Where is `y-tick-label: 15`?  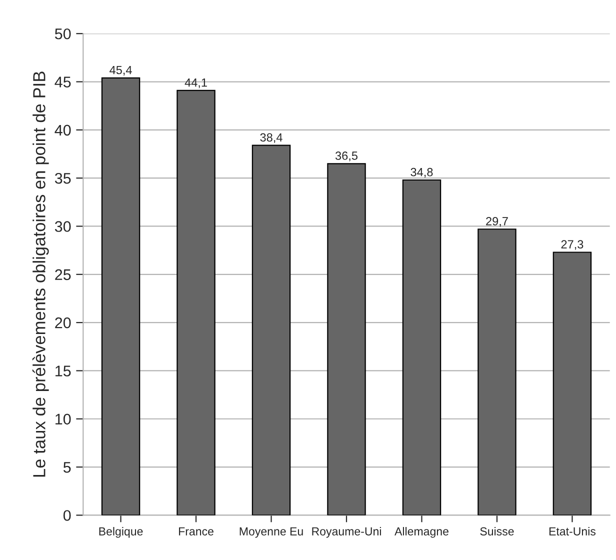
y-tick-label: 15 is located at coordinates (63, 371).